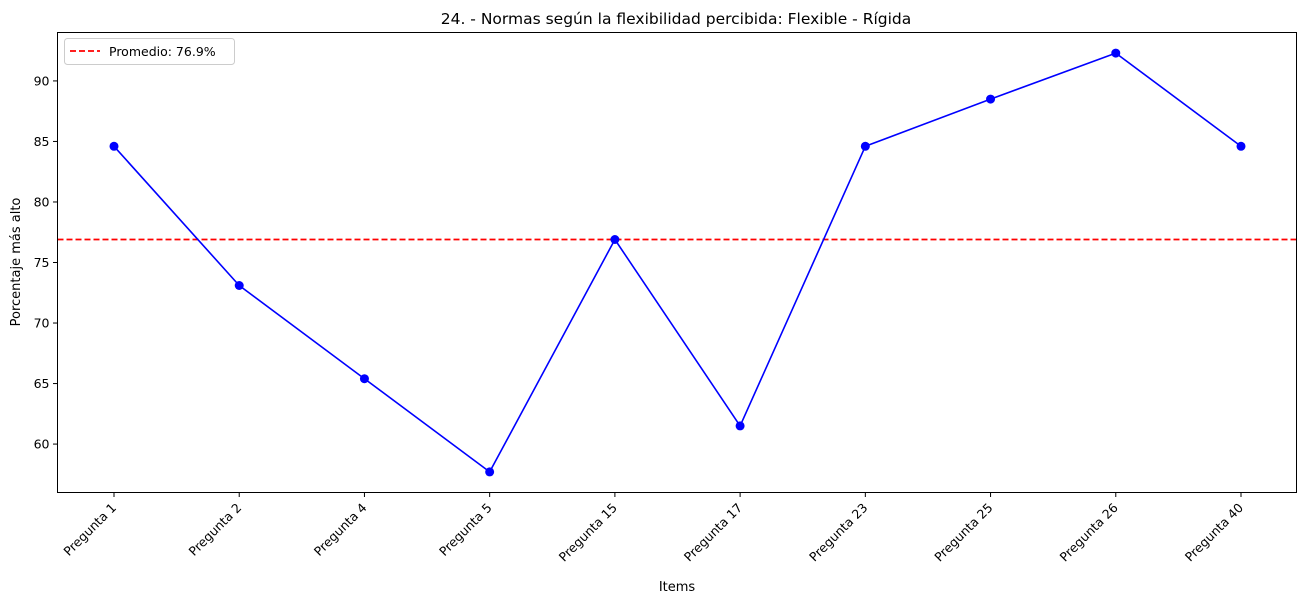 This screenshot has height=603, width=1307. What do you see at coordinates (42, 141) in the screenshot?
I see `y-tick-label: 85` at bounding box center [42, 141].